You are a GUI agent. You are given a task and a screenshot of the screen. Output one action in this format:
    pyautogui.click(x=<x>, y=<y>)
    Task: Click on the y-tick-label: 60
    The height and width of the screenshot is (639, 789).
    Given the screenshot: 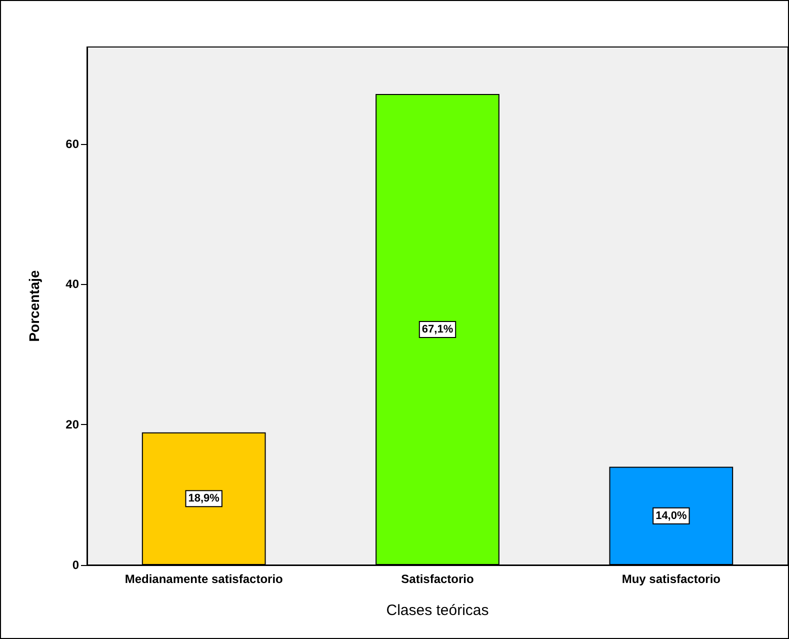 What is the action you would take?
    pyautogui.click(x=73, y=143)
    